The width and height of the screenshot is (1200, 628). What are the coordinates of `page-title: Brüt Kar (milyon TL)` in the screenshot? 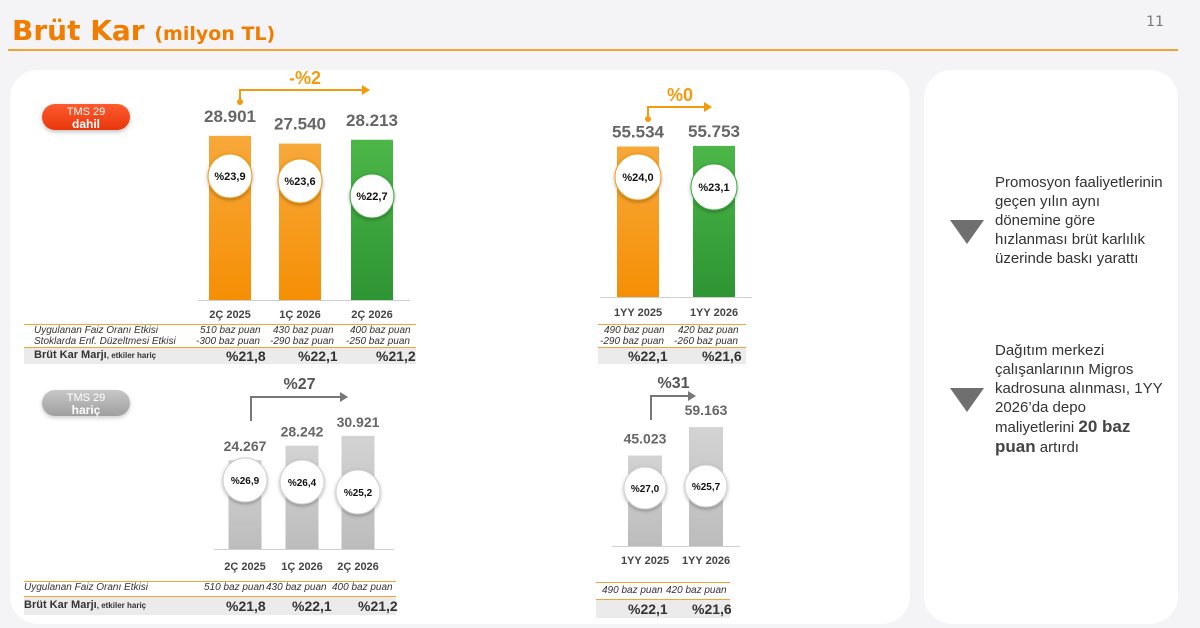 It's located at (143, 30).